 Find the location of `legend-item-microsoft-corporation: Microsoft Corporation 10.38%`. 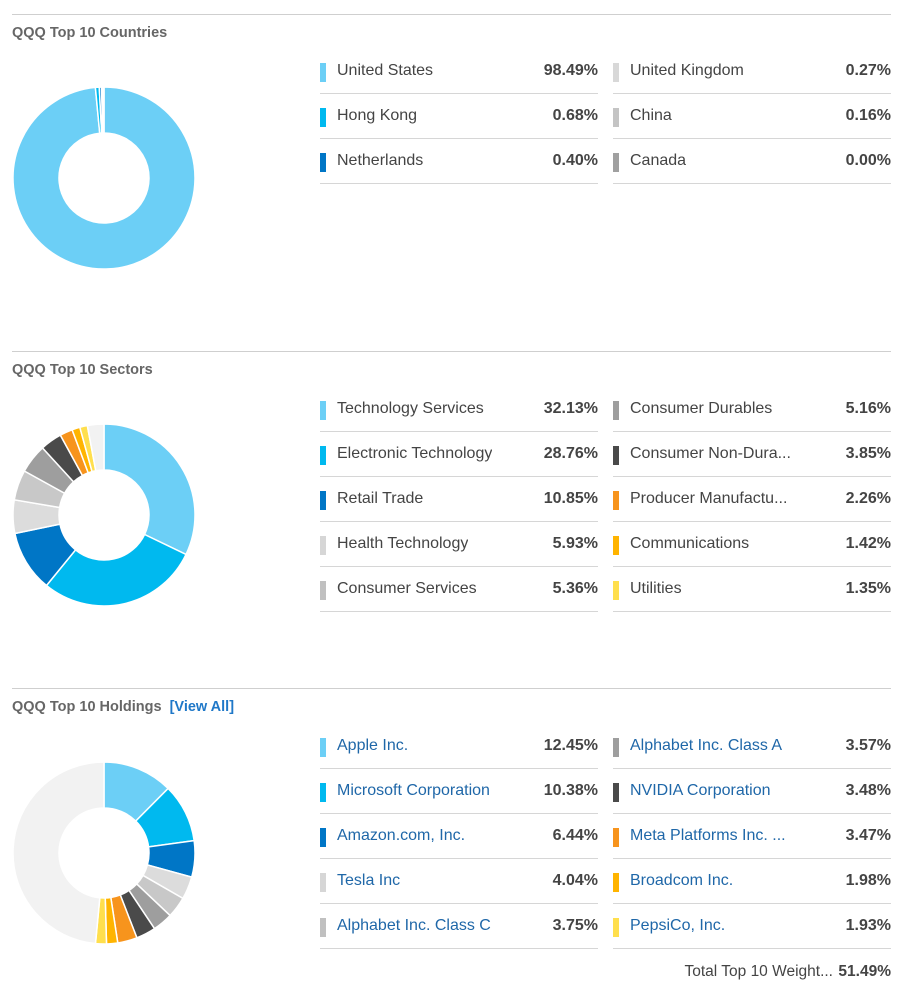

legend-item-microsoft-corporation: Microsoft Corporation 10.38% is located at coordinates (459, 791).